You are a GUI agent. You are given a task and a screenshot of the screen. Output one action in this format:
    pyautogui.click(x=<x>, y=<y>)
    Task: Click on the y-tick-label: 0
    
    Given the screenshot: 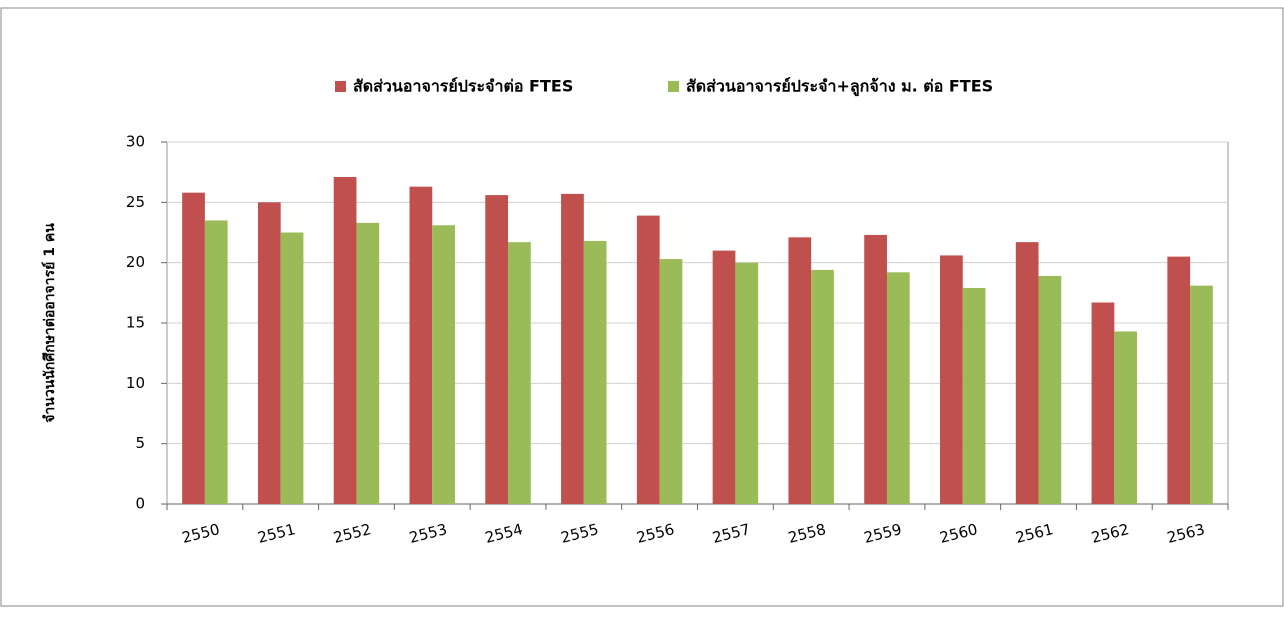 What is the action you would take?
    pyautogui.click(x=140, y=504)
    